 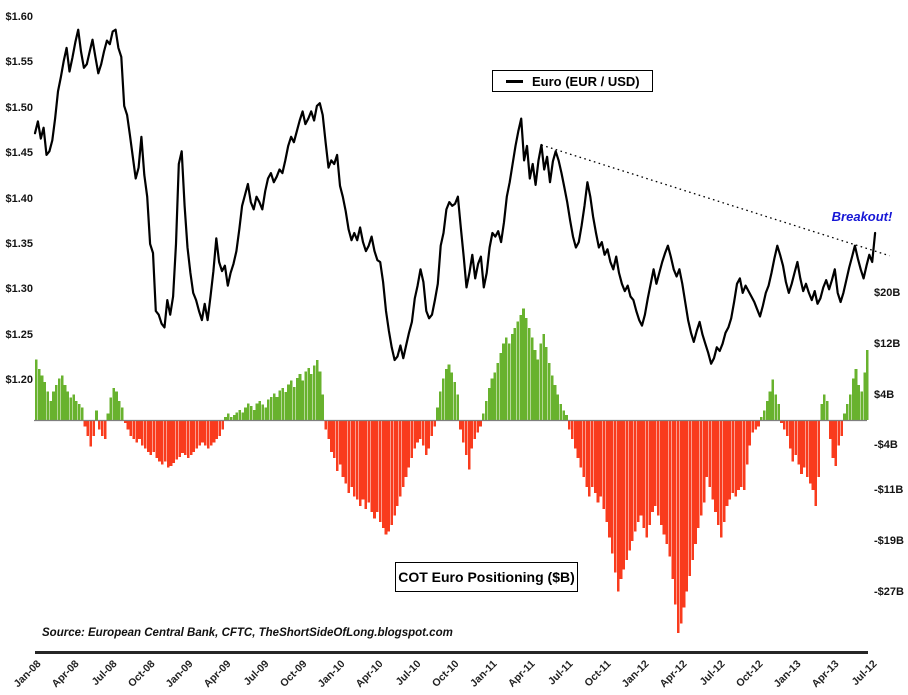 I want to click on cot-axis-label: -$11B, so click(x=889, y=489).